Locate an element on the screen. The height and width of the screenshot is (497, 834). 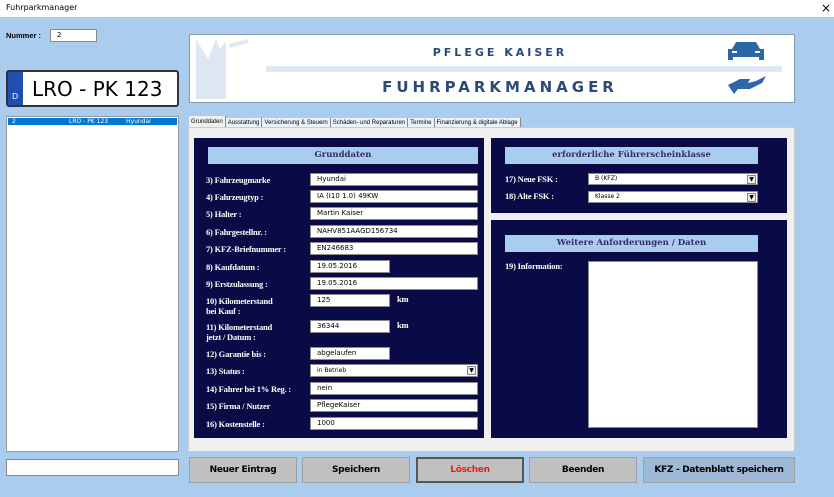
tab-grunddaten: Grunddaten is located at coordinates (207, 122).